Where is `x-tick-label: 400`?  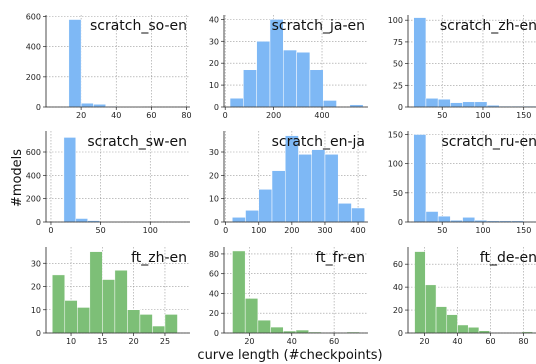
x-tick-label: 400 is located at coordinates (357, 230).